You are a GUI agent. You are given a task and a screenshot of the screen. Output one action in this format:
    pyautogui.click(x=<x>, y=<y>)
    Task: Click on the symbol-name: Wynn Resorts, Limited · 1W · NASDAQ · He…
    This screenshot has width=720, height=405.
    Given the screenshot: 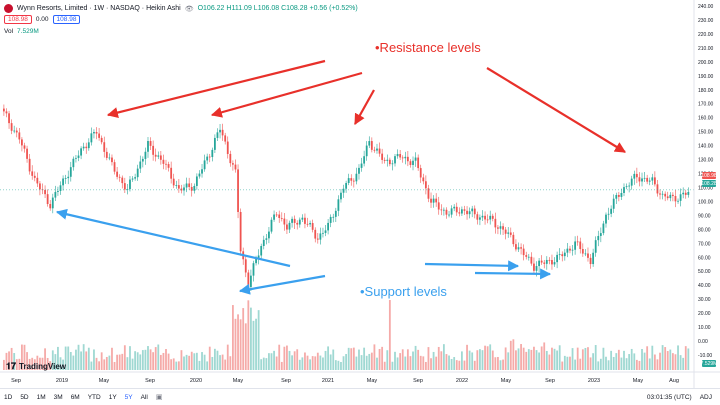 What is the action you would take?
    pyautogui.click(x=99, y=8)
    